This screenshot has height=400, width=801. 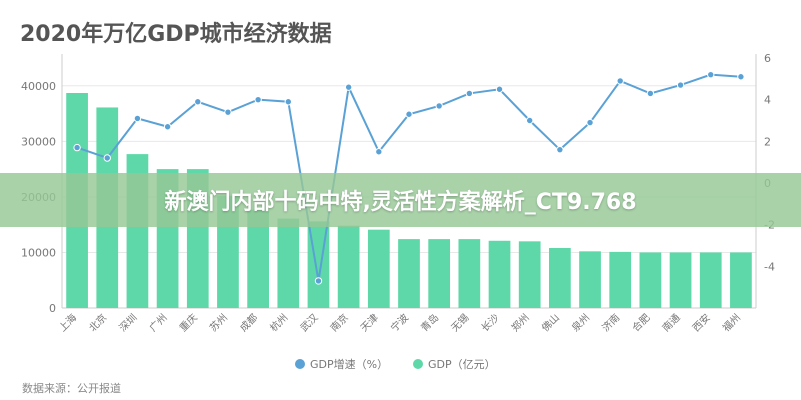 I want to click on legend-label-gdp: GDP（亿元）, so click(x=462, y=364).